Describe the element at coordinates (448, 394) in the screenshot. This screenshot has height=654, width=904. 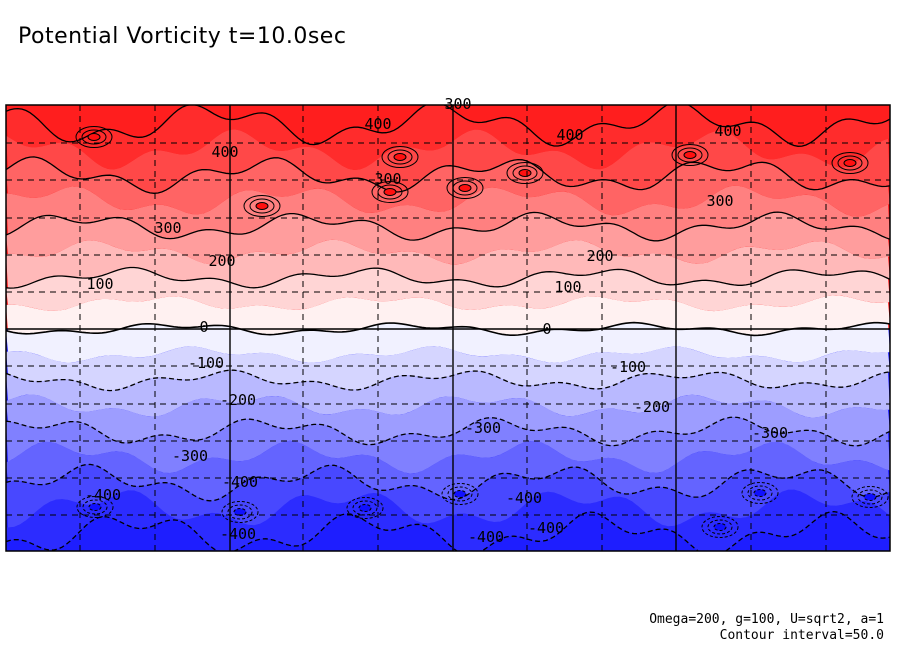
I see `band--150--100` at that location.